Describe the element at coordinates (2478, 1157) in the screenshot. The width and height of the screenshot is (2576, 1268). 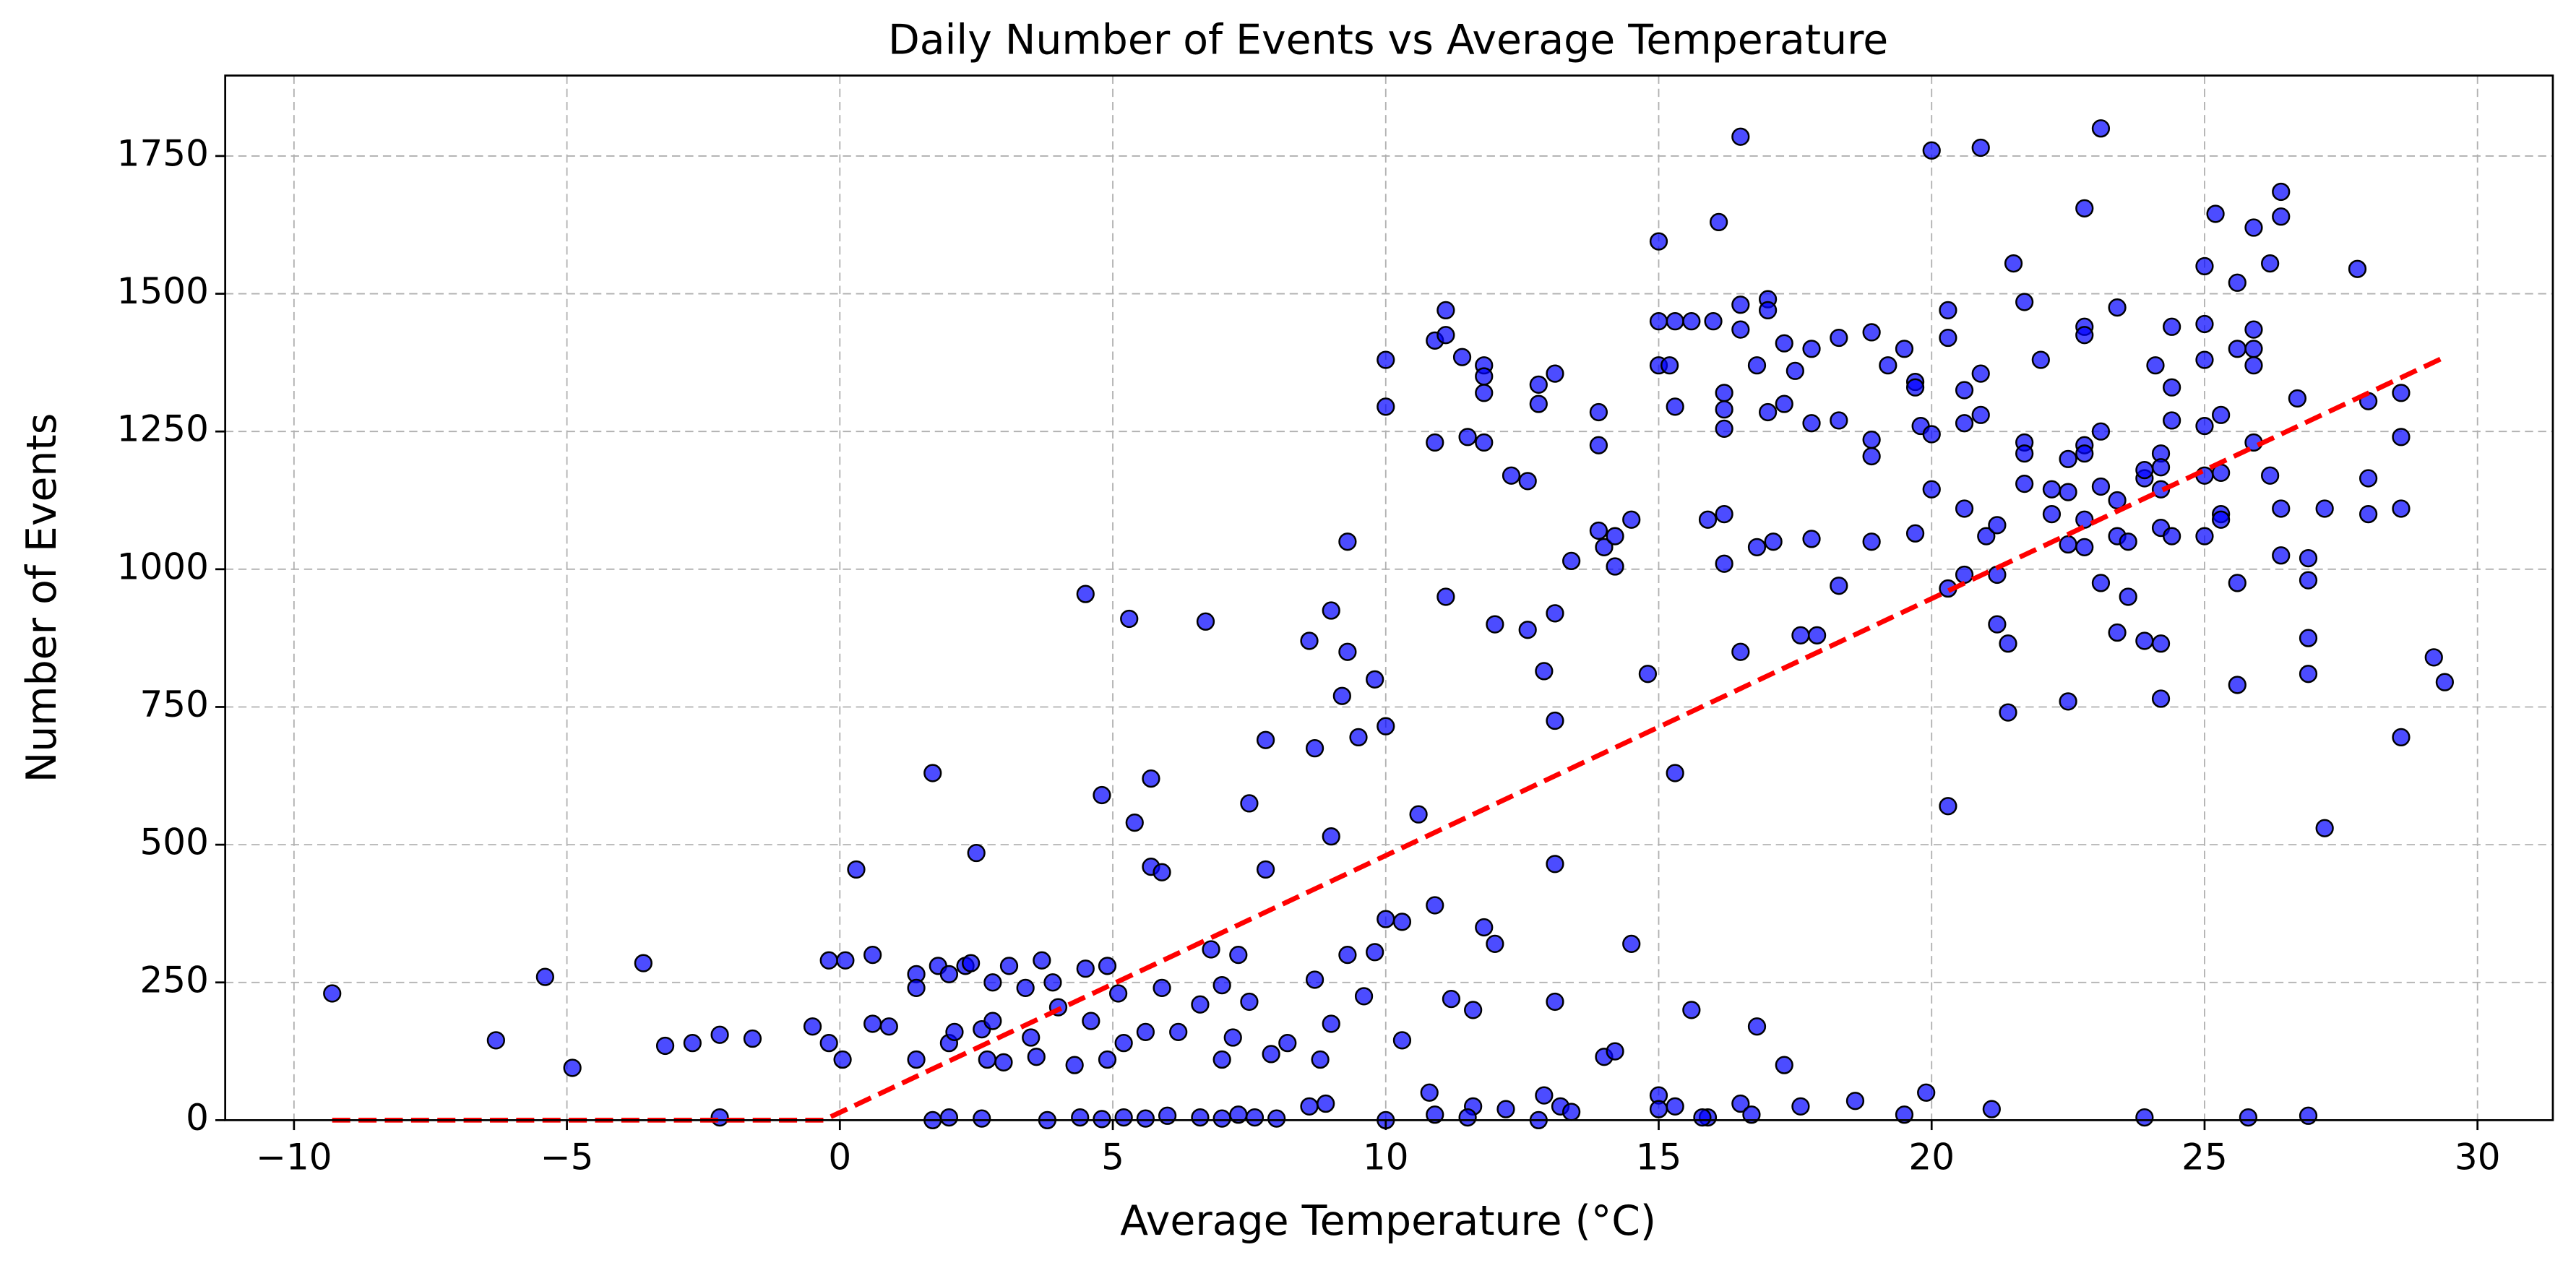
I see `x-tick-label: 30` at that location.